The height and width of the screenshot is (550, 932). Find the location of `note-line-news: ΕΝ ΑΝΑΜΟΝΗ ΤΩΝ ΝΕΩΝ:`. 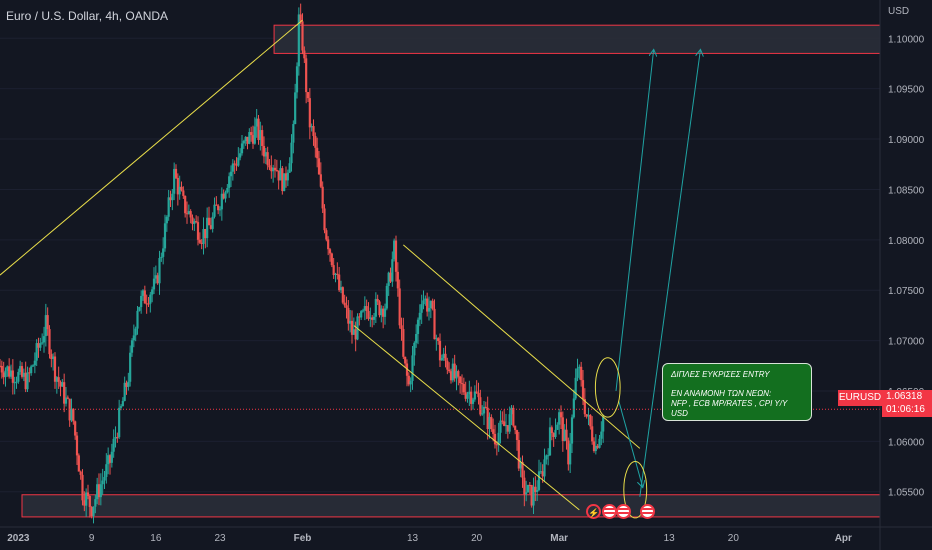

note-line-news: ΕΝ ΑΝΑΜΟΝΗ ΤΩΝ ΝΕΩΝ: is located at coordinates (721, 393).